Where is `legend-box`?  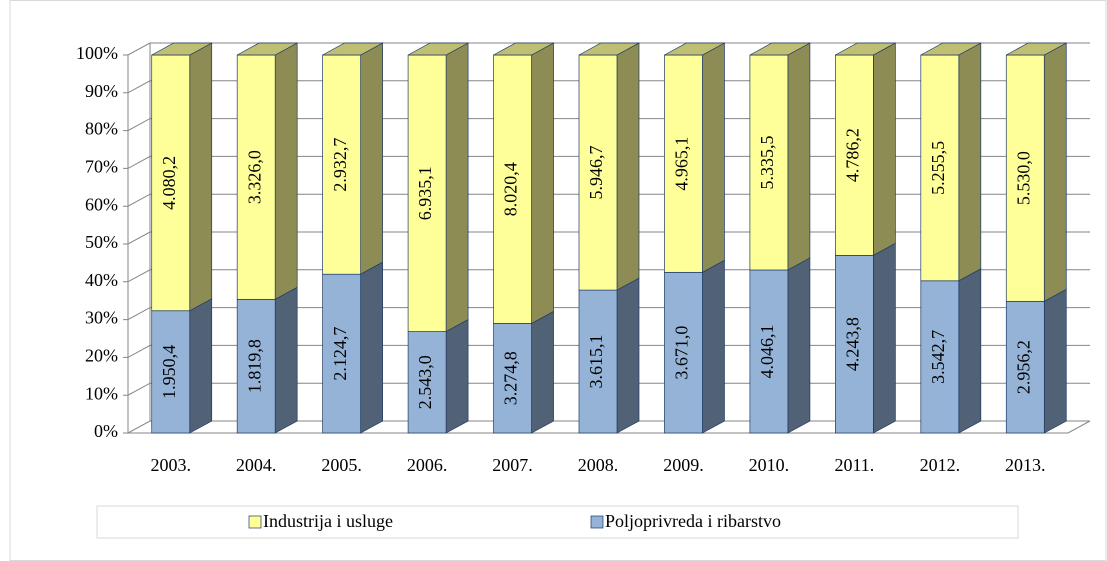
legend-box is located at coordinates (557, 522).